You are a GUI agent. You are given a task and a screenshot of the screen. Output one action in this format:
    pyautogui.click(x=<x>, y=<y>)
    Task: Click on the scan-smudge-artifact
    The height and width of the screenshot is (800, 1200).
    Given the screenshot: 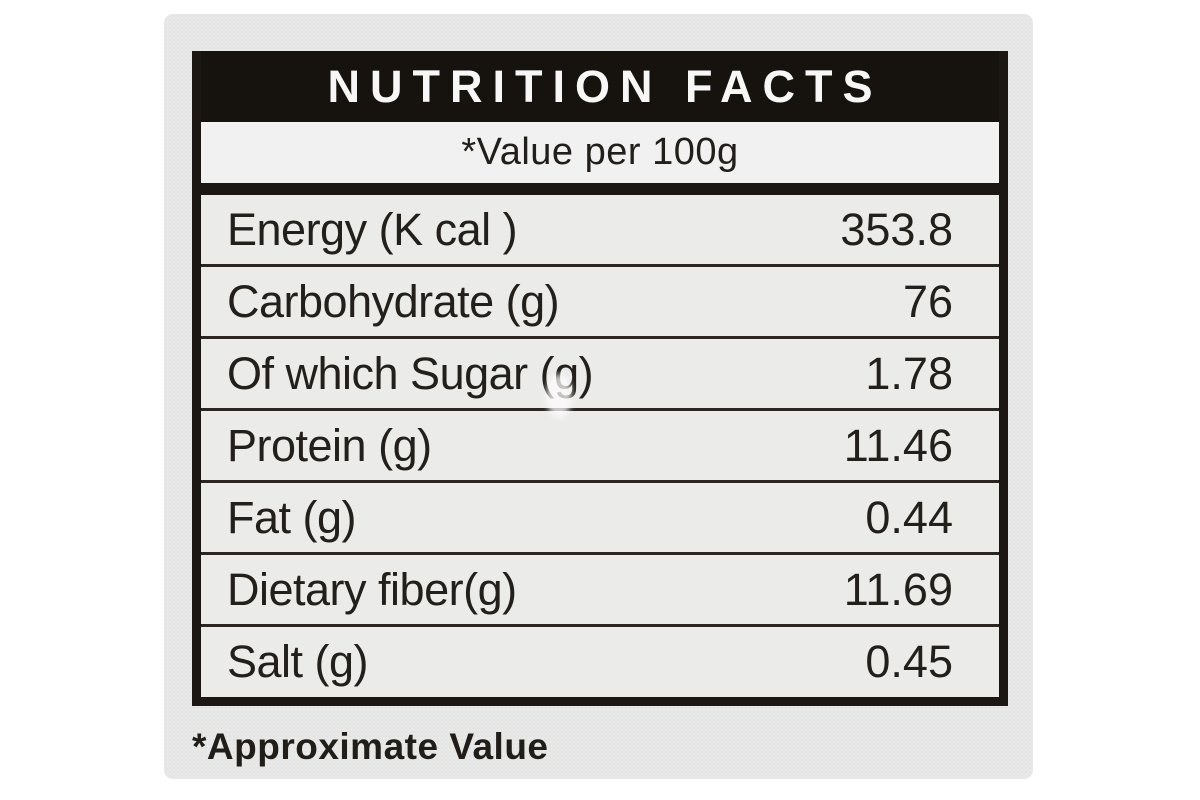 What is the action you would take?
    pyautogui.click(x=559, y=396)
    